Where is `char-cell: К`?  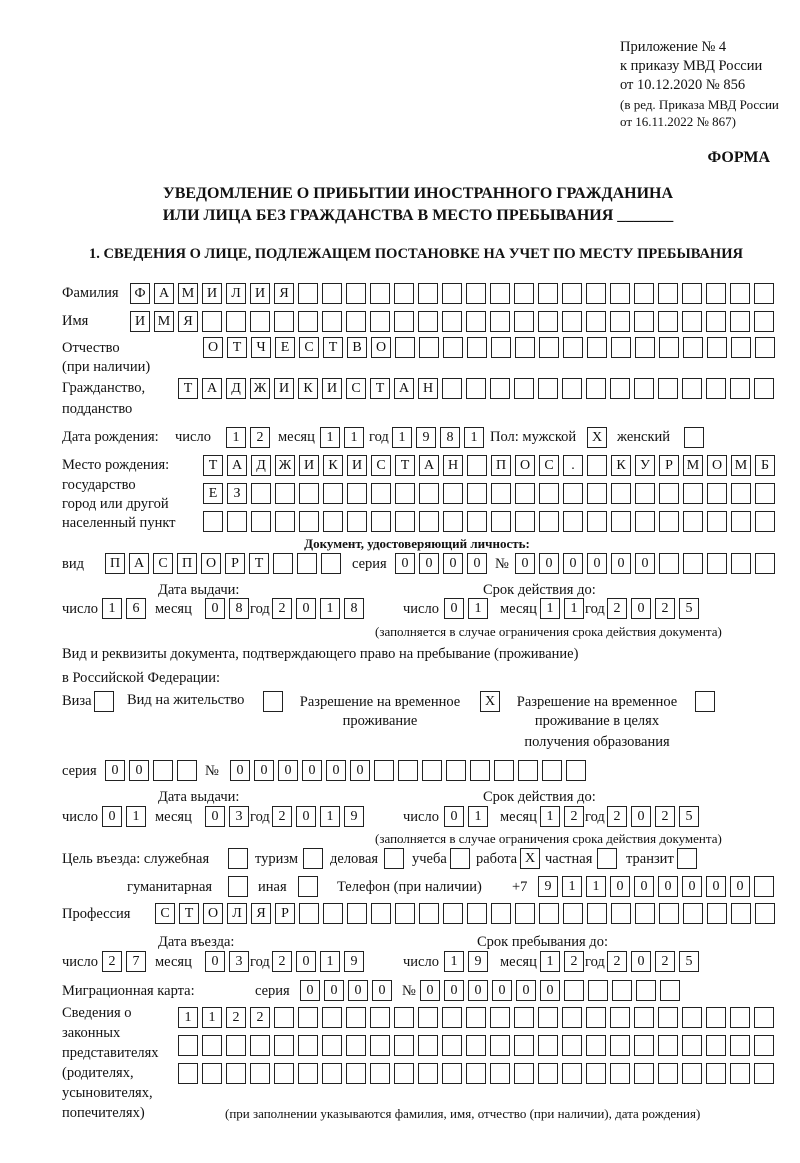
char-cell: К is located at coordinates (308, 388).